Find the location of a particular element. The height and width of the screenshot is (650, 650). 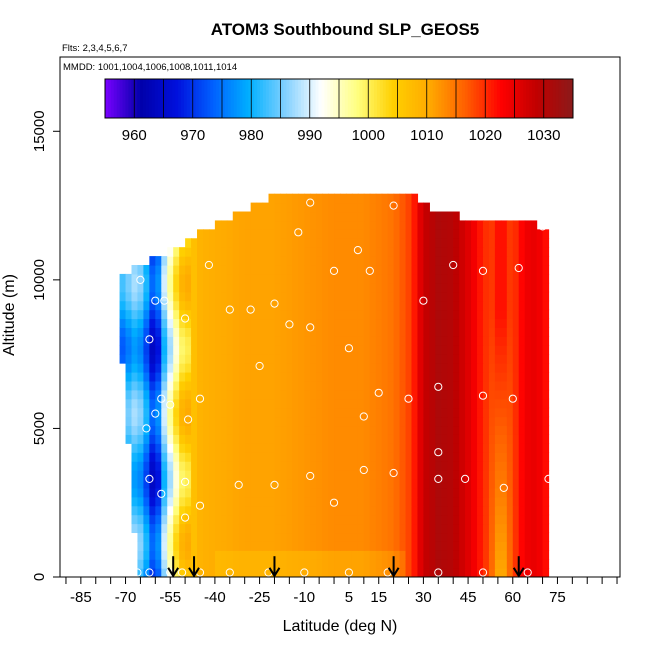

colorbar-tick-label: 1030 is located at coordinates (543, 135).